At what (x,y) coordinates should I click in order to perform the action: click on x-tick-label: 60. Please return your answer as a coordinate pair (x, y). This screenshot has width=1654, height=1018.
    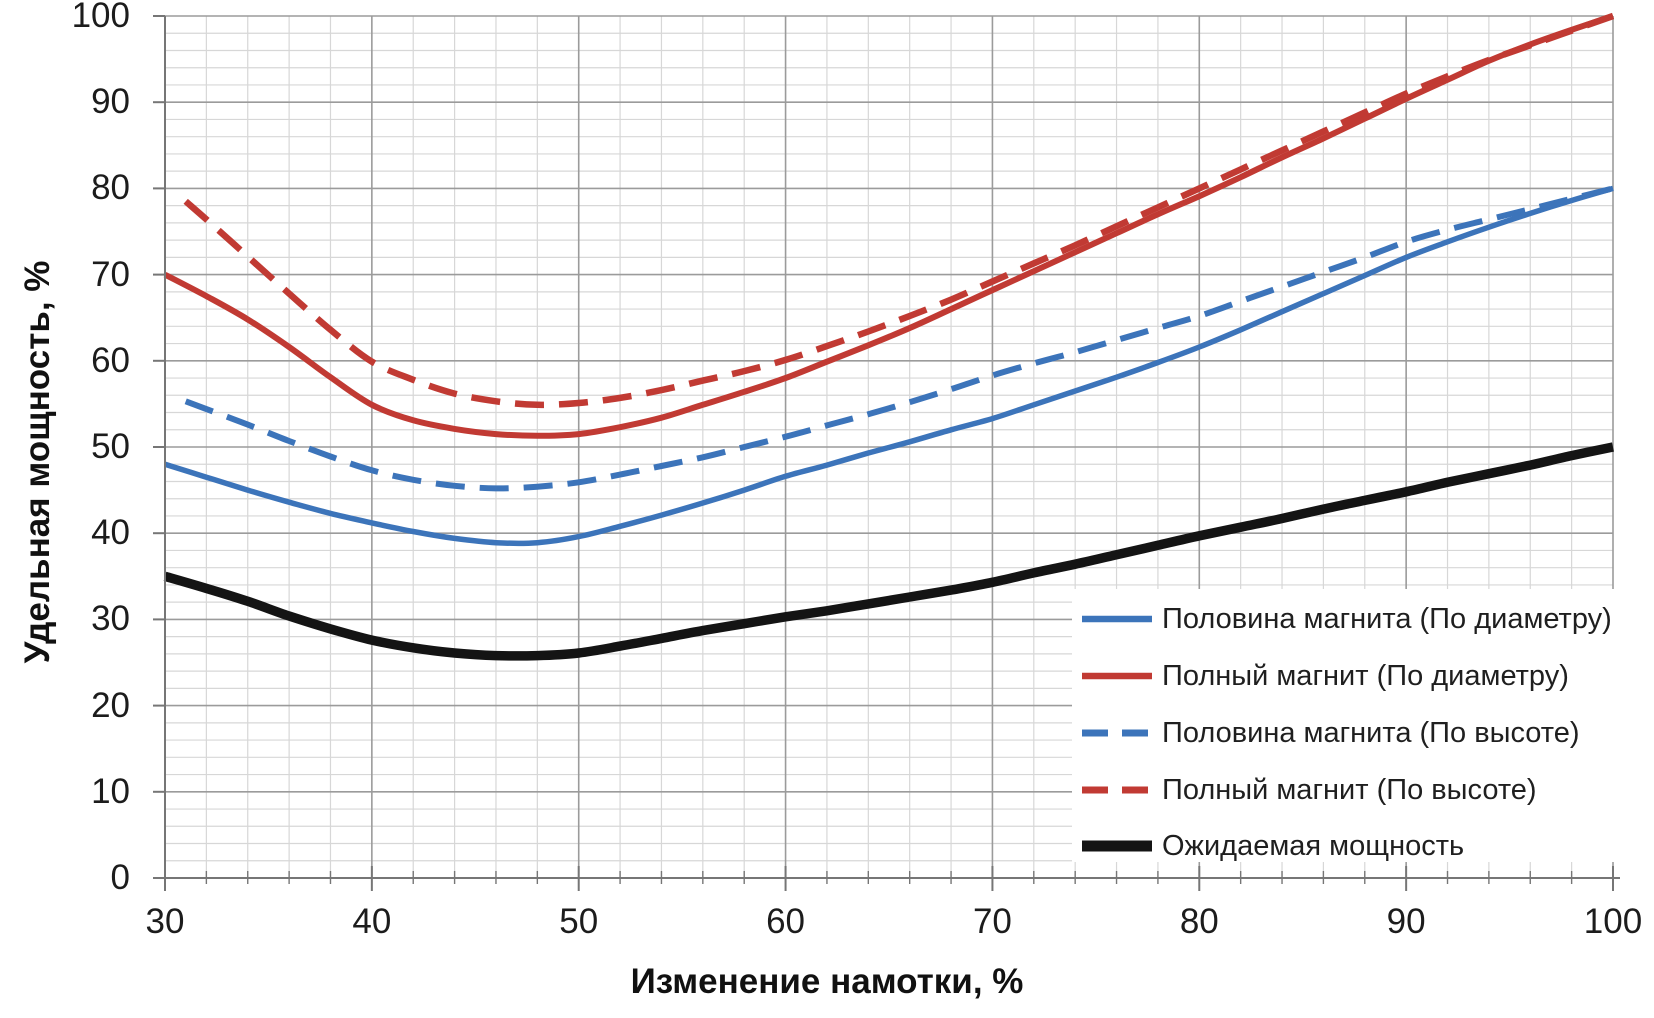
    Looking at the image, I should click on (786, 921).